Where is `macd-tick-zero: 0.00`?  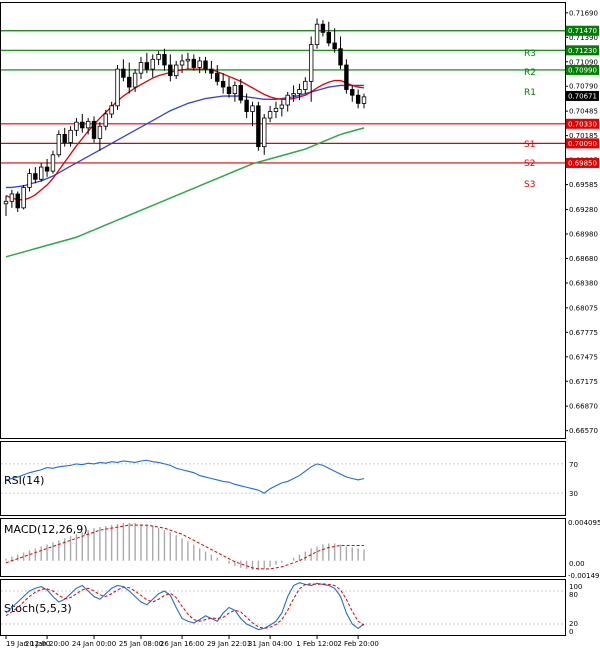
macd-tick-zero: 0.00 is located at coordinates (577, 564).